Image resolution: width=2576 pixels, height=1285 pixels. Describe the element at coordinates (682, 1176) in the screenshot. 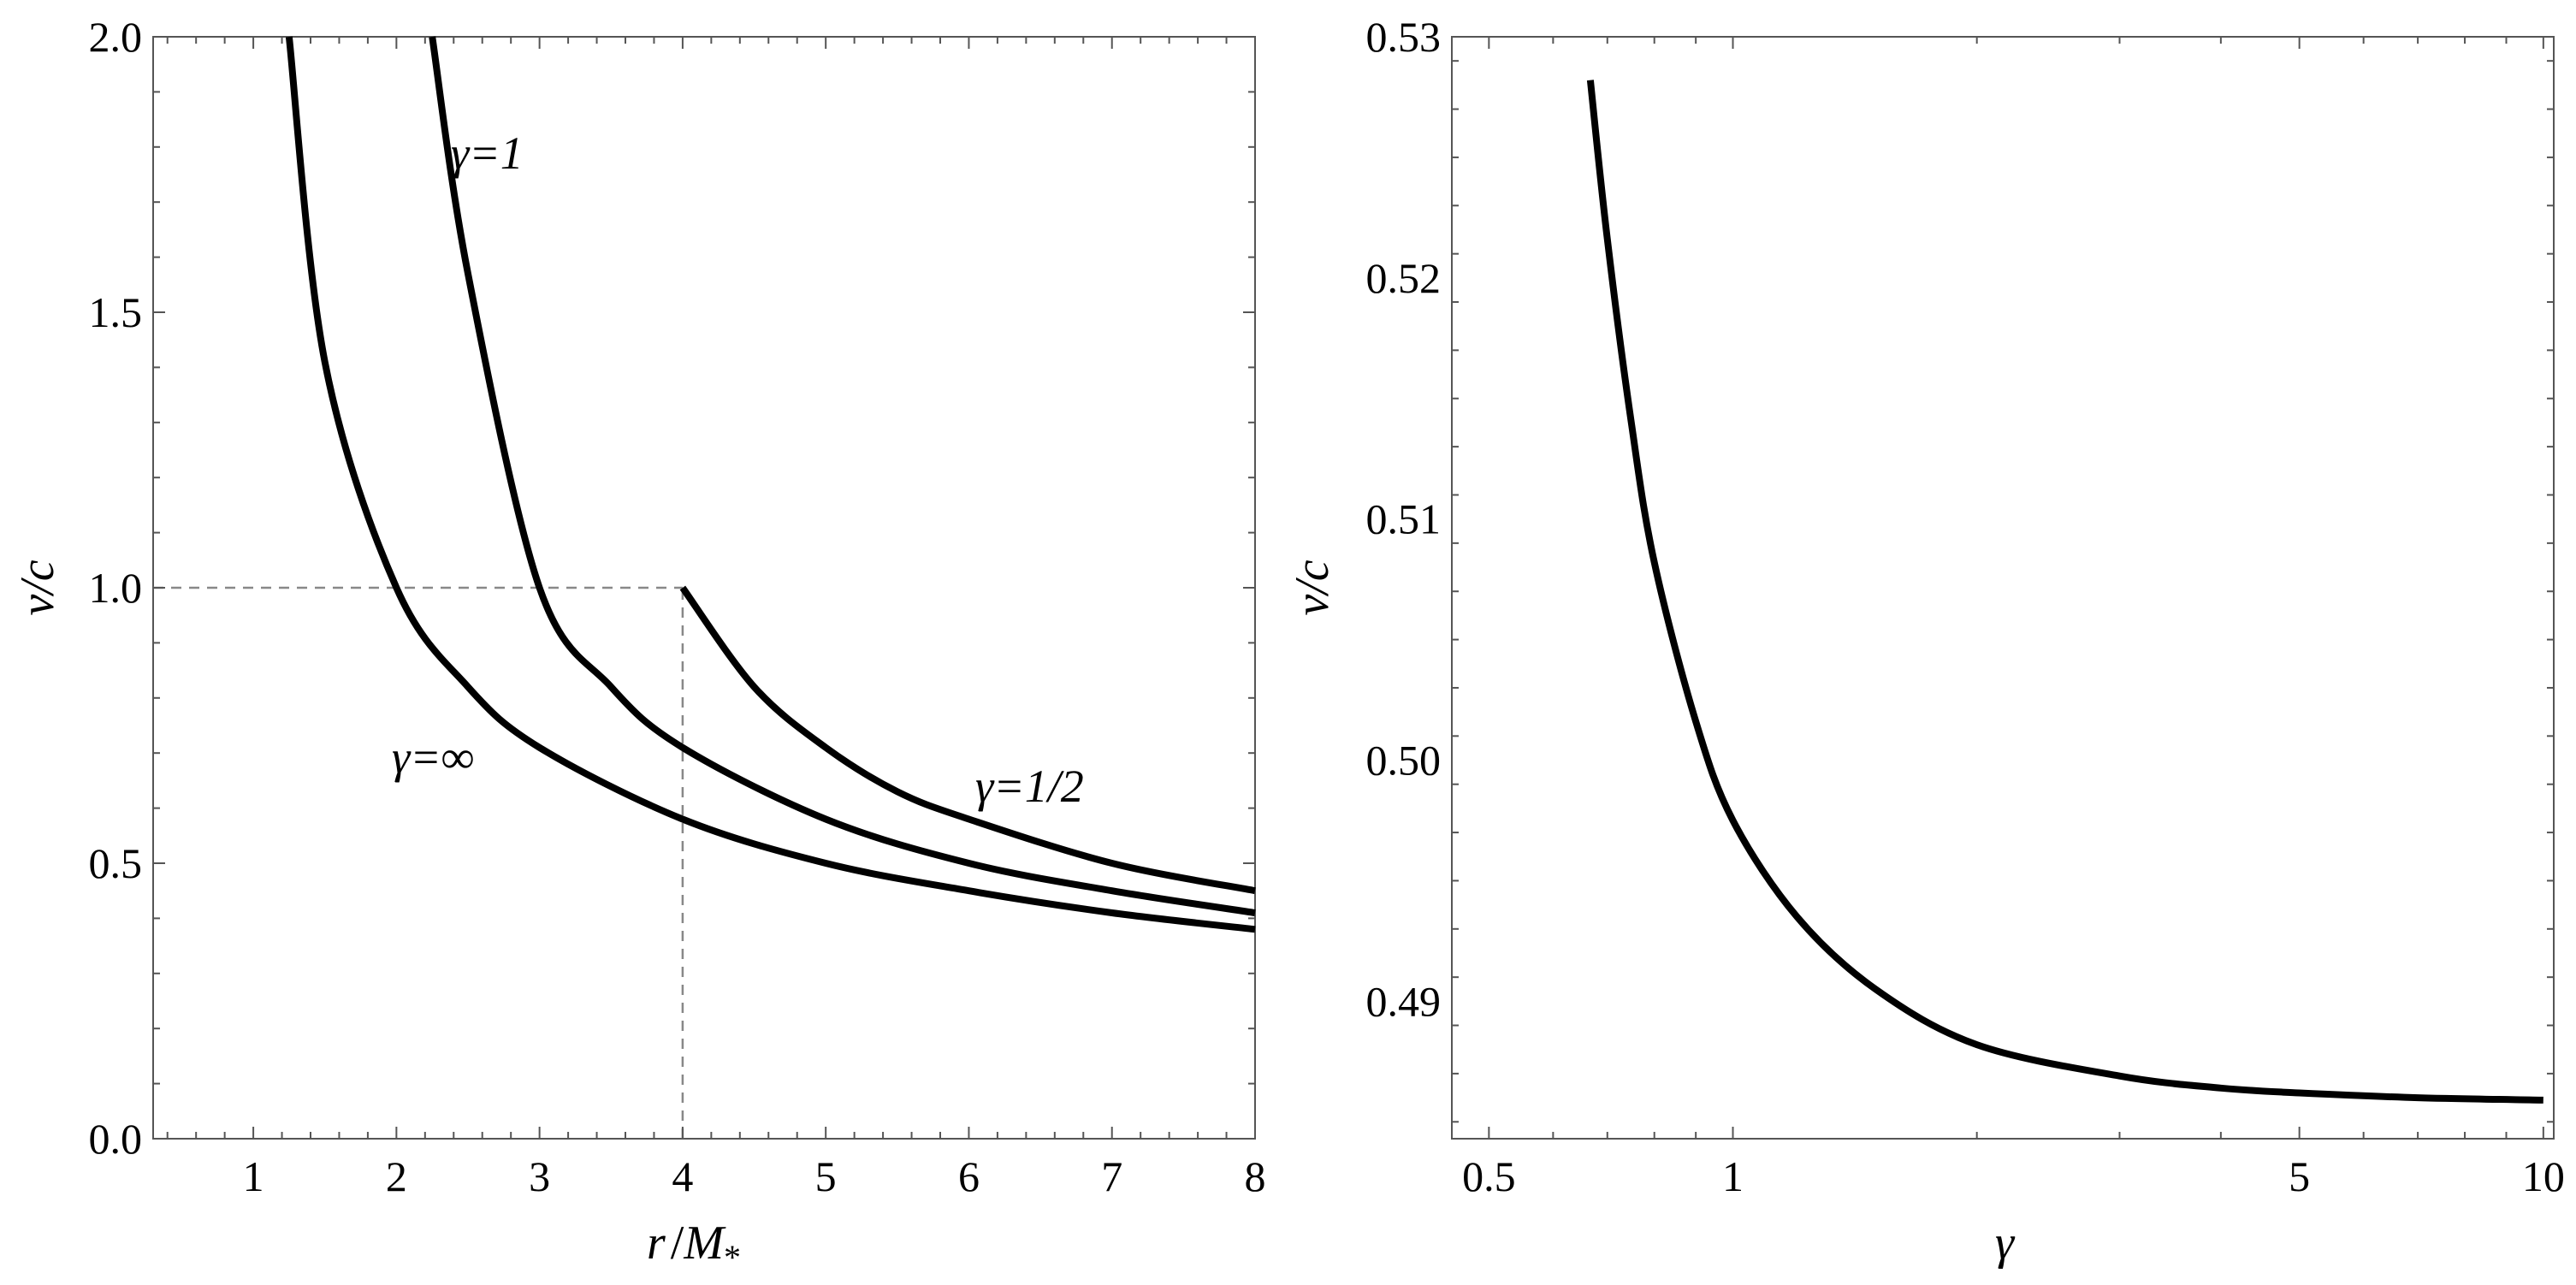

I see `x-tick-label-4: 4` at that location.